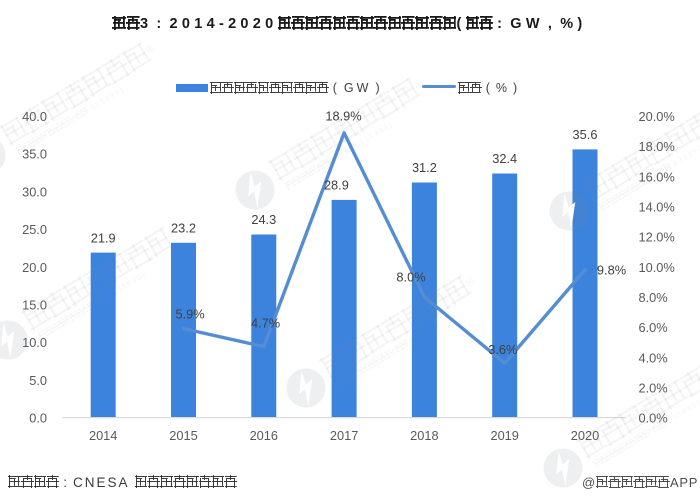  What do you see at coordinates (502, 349) in the screenshot?
I see `svg-text: 3.6%` at bounding box center [502, 349].